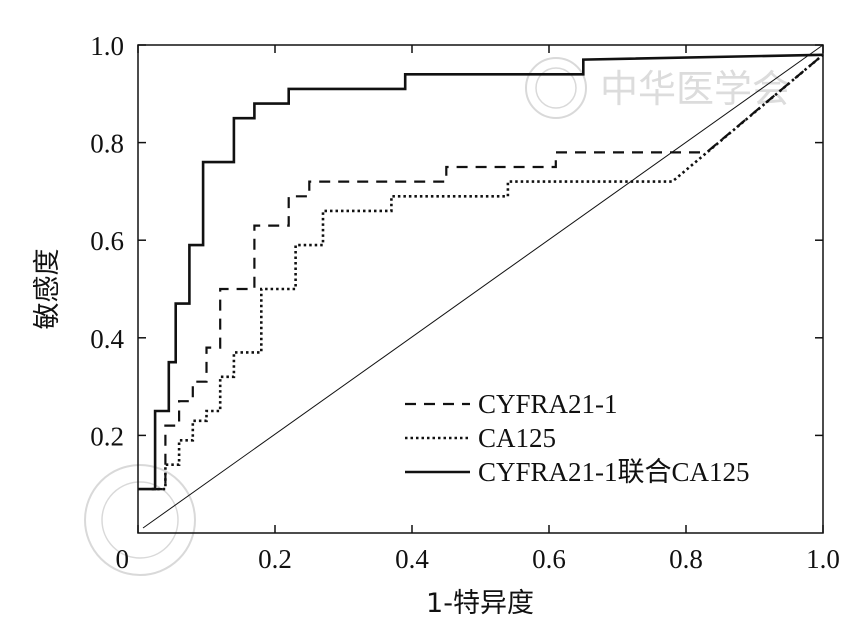 This screenshot has width=862, height=633. Describe the element at coordinates (107, 339) in the screenshot. I see `y-tick-label: 0.4` at that location.